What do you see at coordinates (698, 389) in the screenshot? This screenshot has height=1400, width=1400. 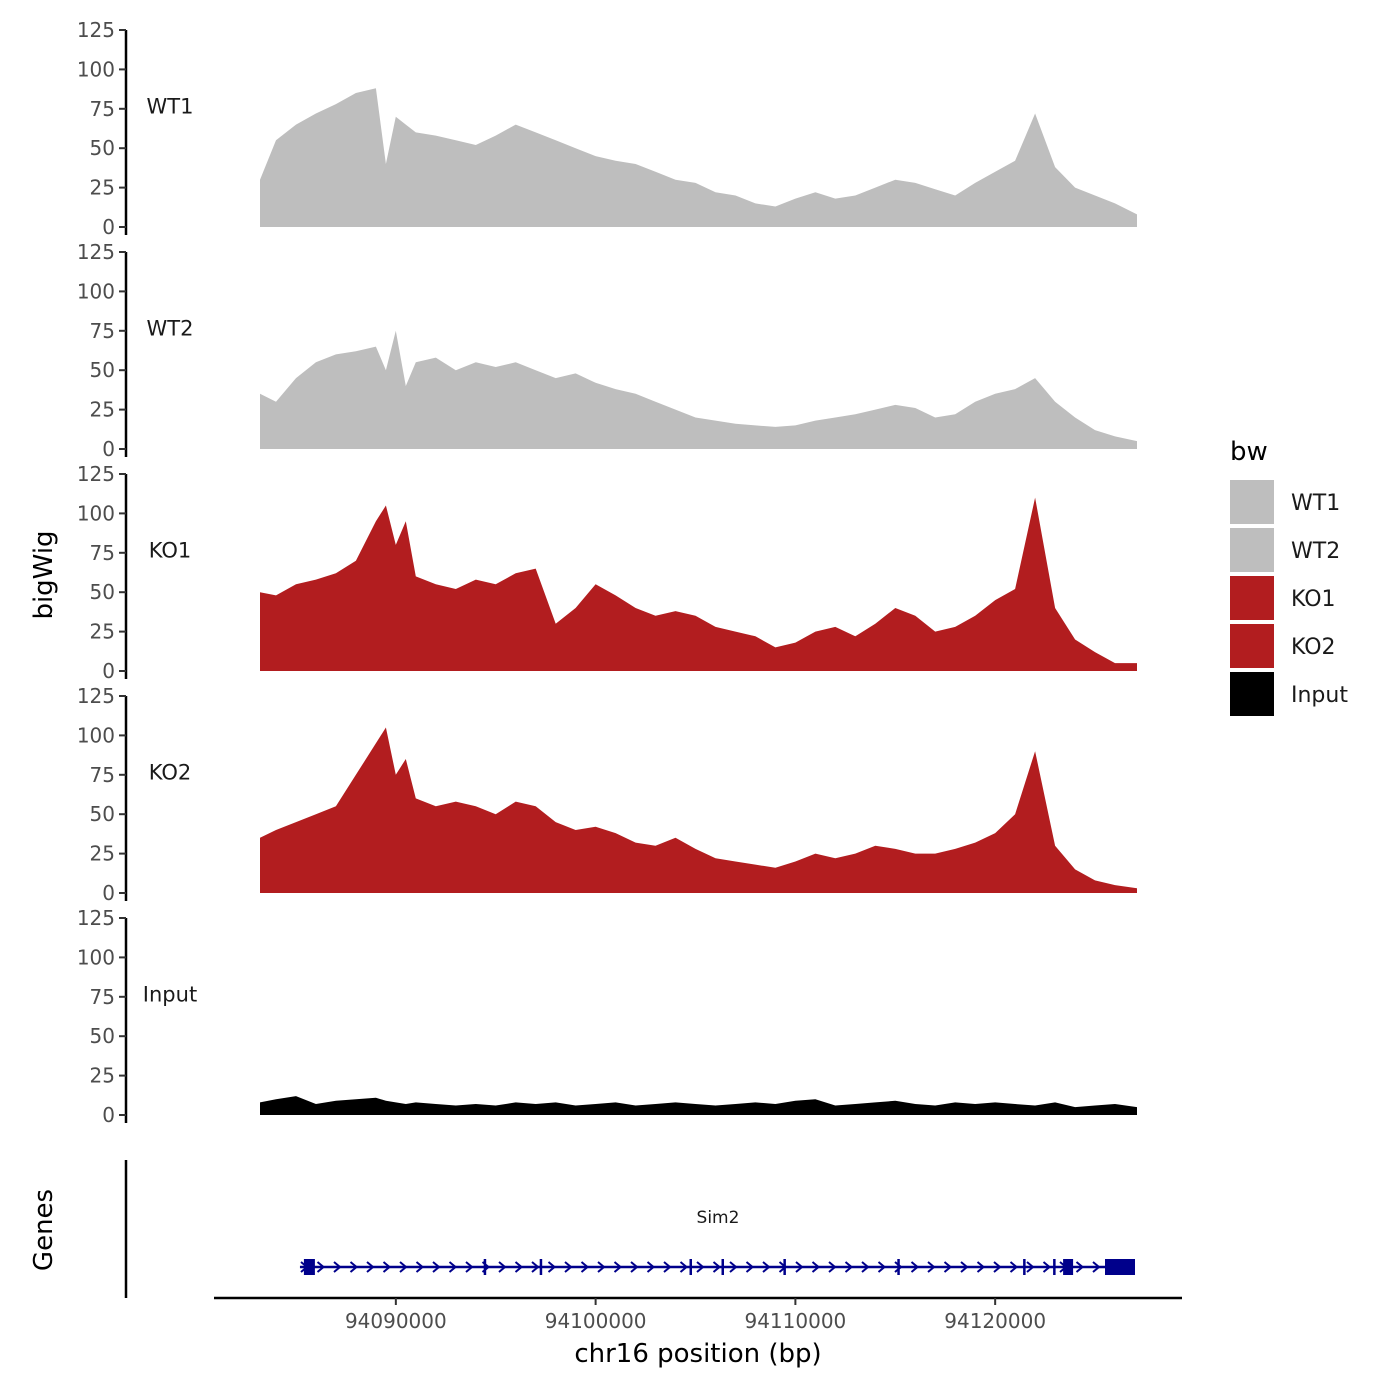 I see `area-wt2` at bounding box center [698, 389].